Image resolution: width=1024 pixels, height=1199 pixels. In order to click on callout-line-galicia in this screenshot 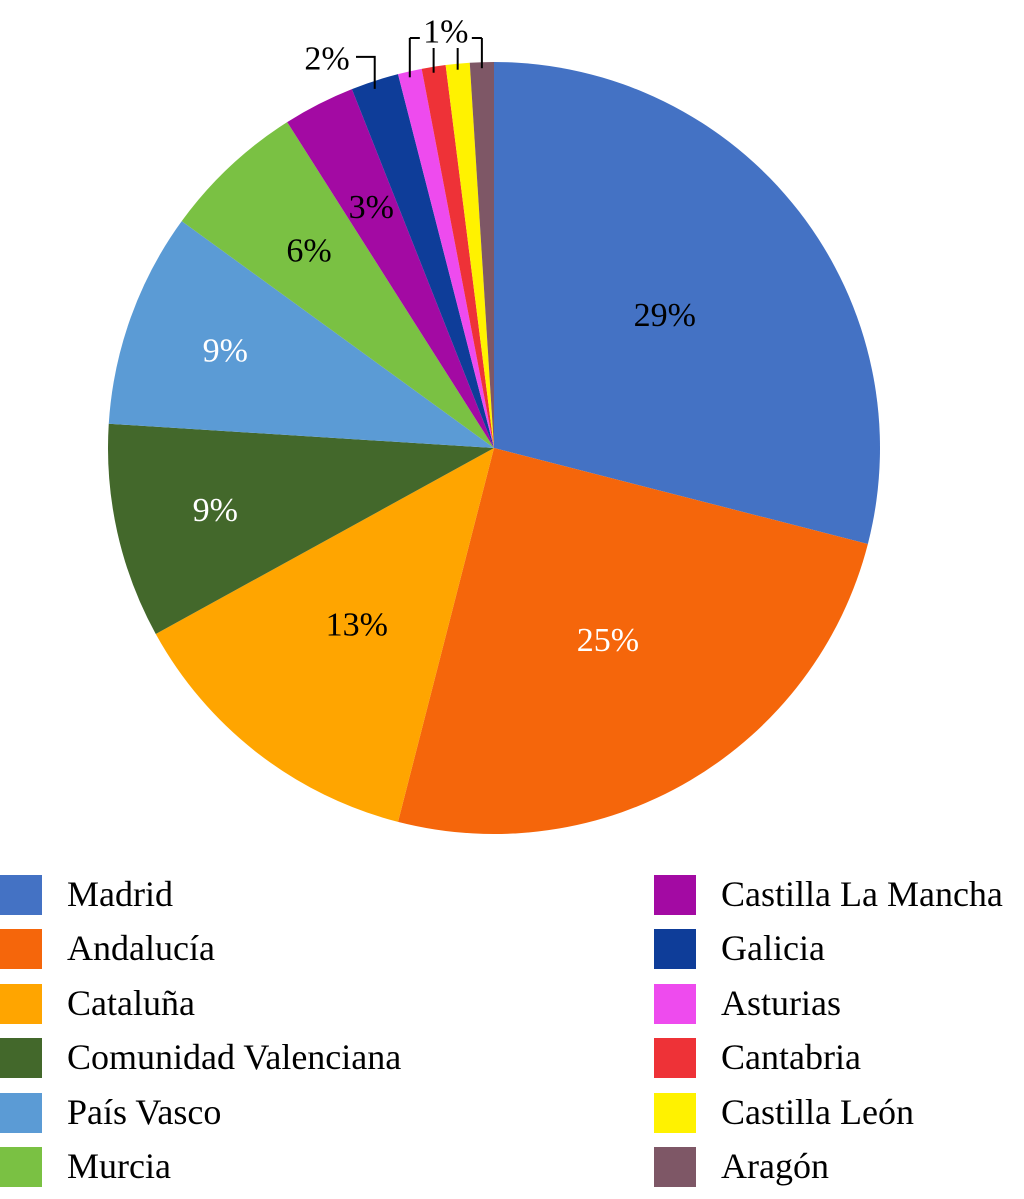, I will do `click(366, 72)`.